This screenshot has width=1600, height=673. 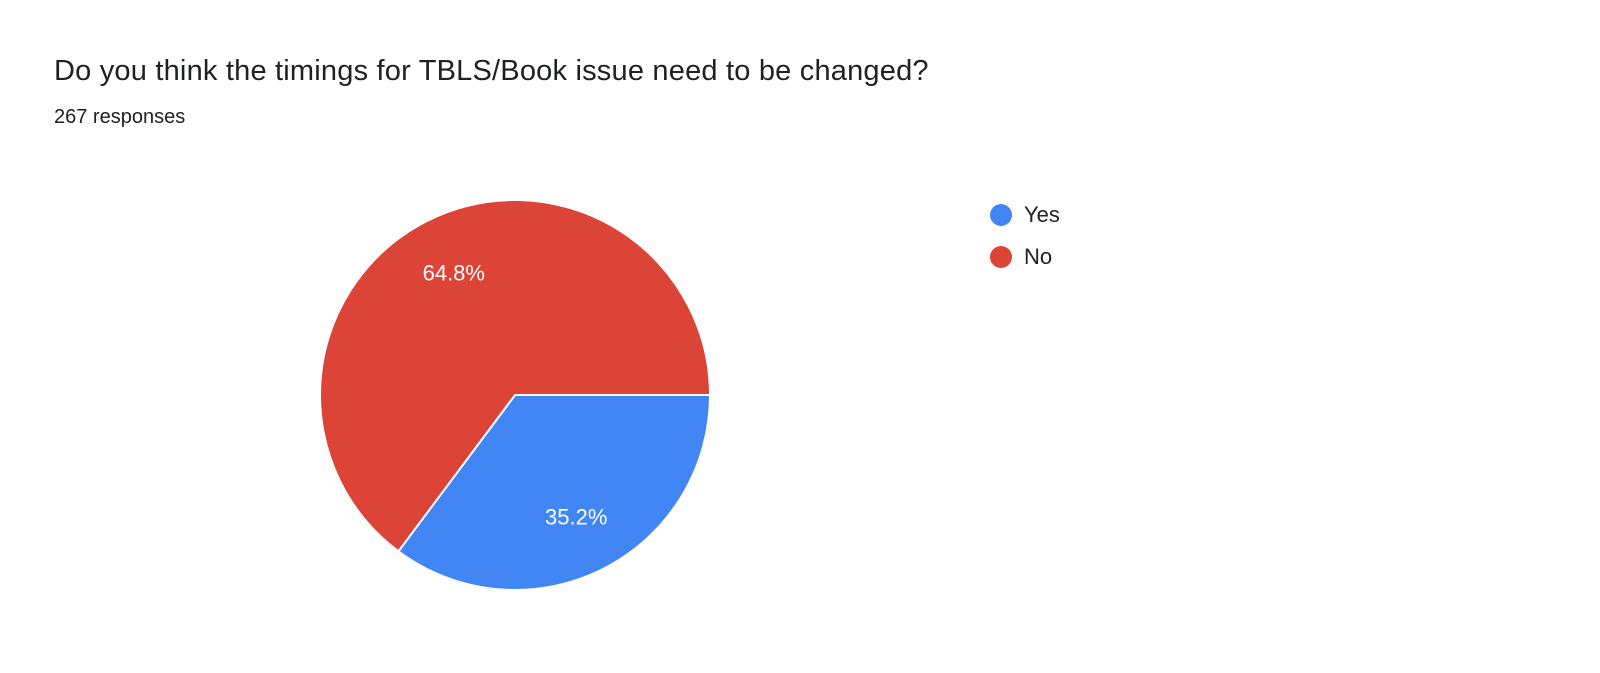 What do you see at coordinates (454, 273) in the screenshot?
I see `slice-percent-label-no: 64.8%` at bounding box center [454, 273].